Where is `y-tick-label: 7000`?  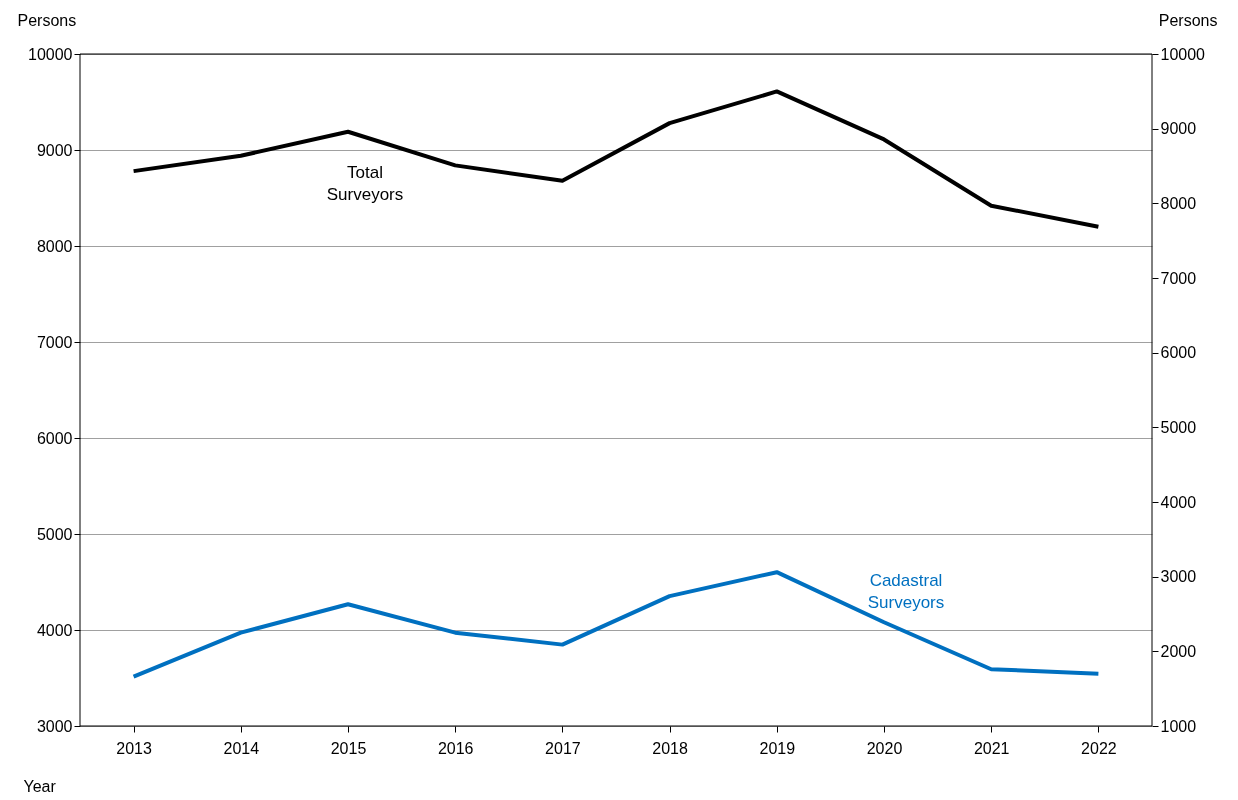
y-tick-label: 7000 is located at coordinates (54, 342).